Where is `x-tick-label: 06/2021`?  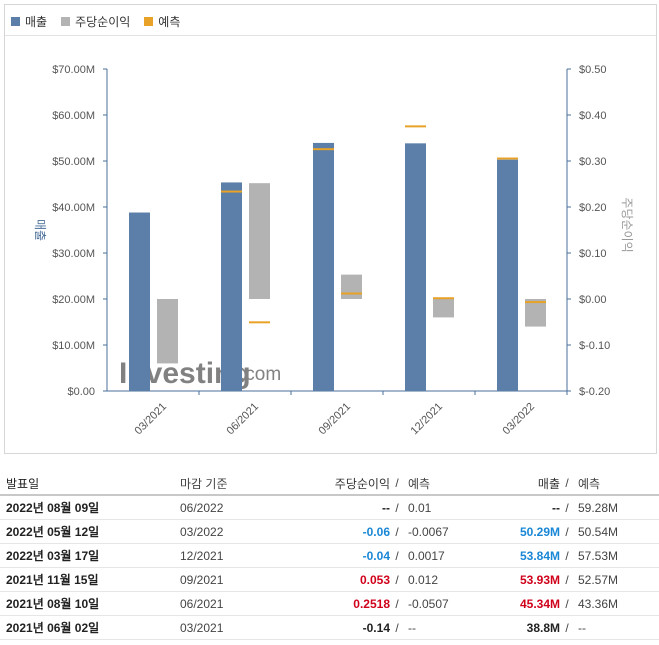 x-tick-label: 06/2021 is located at coordinates (243, 419).